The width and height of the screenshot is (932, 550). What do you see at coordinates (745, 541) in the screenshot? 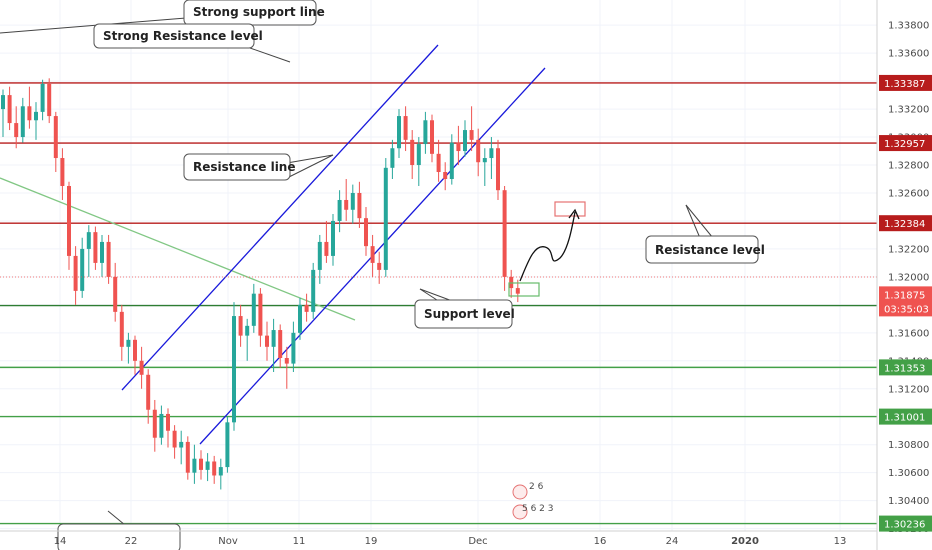
I see `x-tick-label: 2020` at bounding box center [745, 541].